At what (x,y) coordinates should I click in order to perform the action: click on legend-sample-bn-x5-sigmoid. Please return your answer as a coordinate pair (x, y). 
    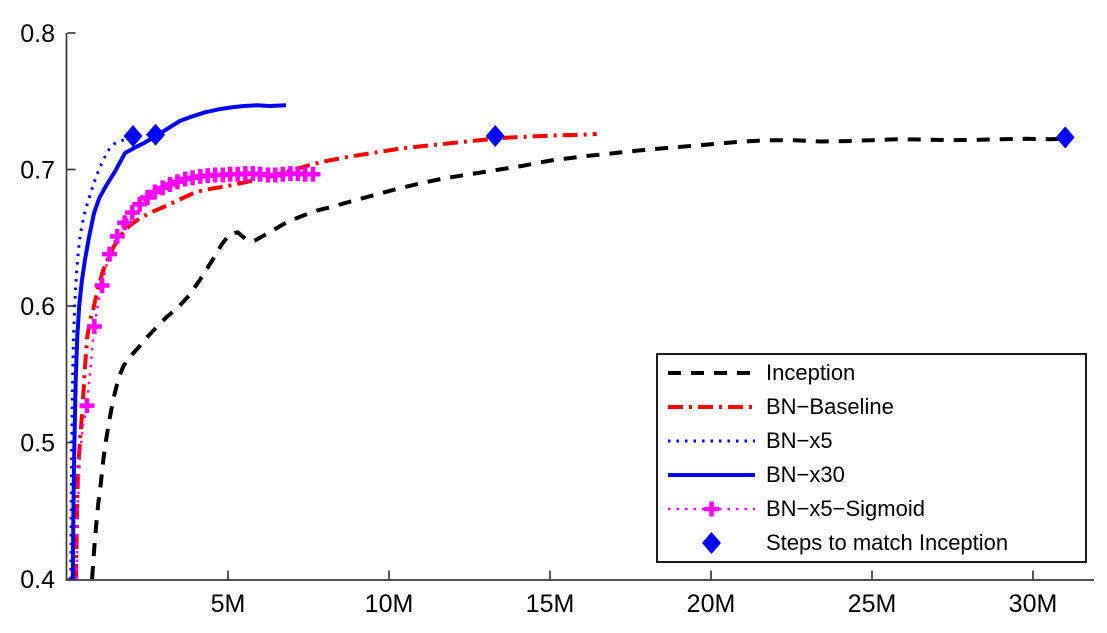
    Looking at the image, I should click on (711, 509).